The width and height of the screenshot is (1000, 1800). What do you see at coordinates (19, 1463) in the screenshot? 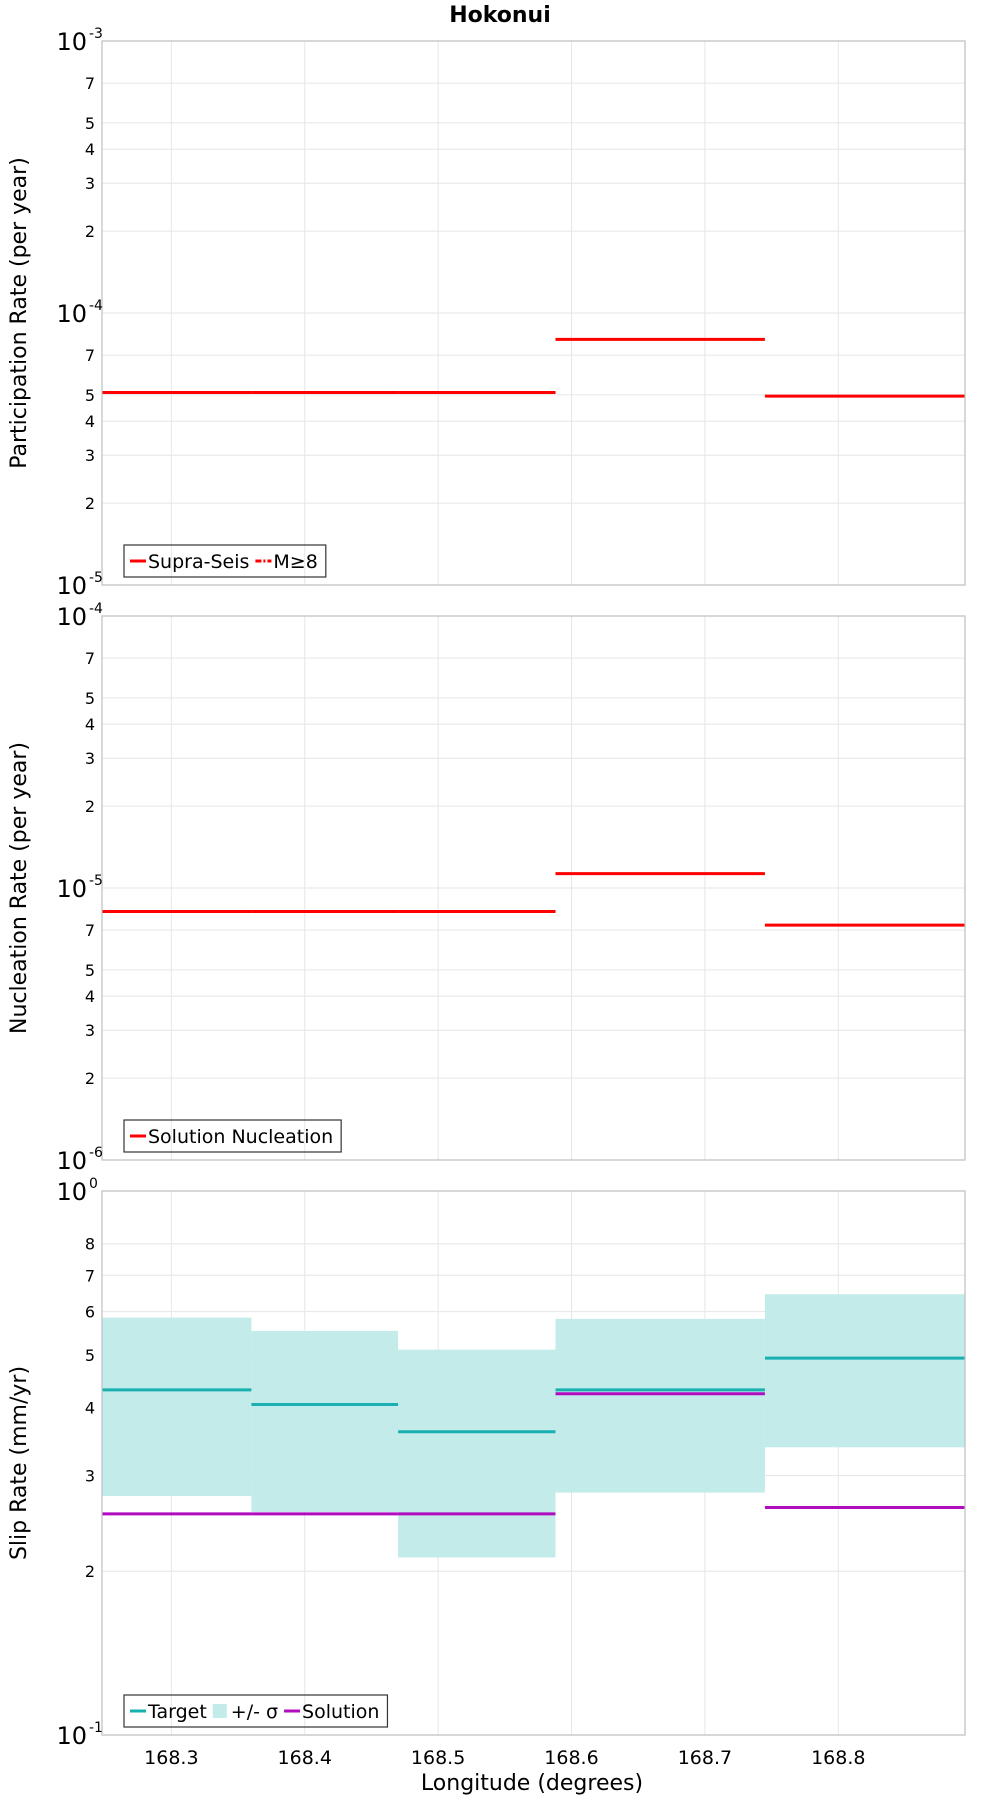
I see `y-axis-label: Slip Rate (mm/yr)` at bounding box center [19, 1463].